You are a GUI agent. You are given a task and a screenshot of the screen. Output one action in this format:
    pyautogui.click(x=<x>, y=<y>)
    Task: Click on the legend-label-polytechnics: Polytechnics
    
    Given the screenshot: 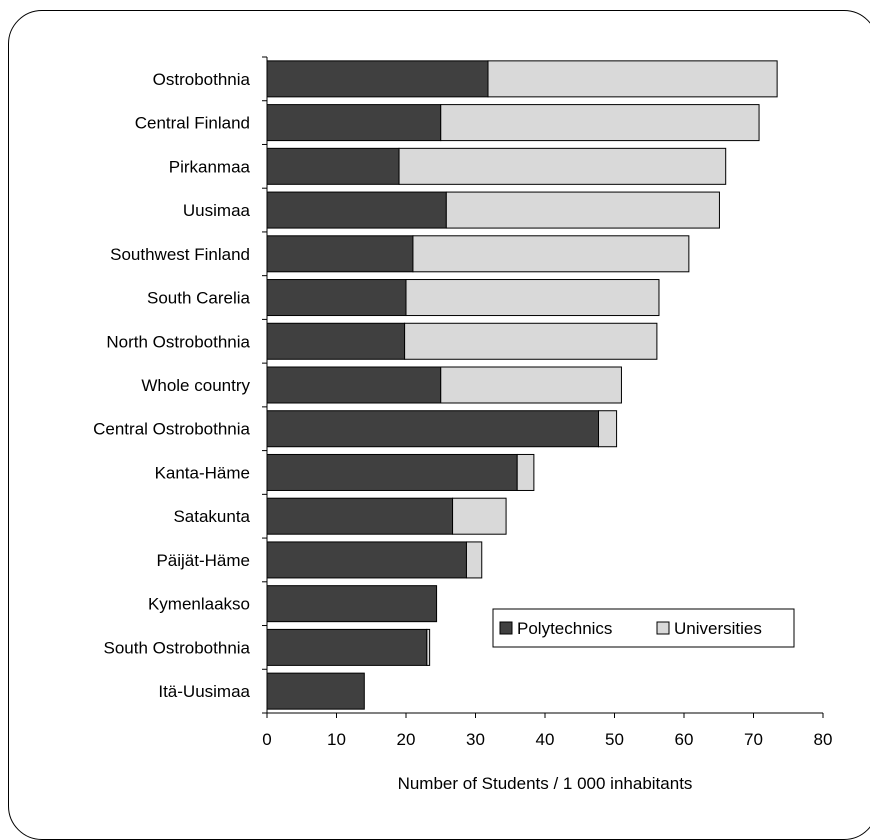 What is the action you would take?
    pyautogui.click(x=564, y=628)
    